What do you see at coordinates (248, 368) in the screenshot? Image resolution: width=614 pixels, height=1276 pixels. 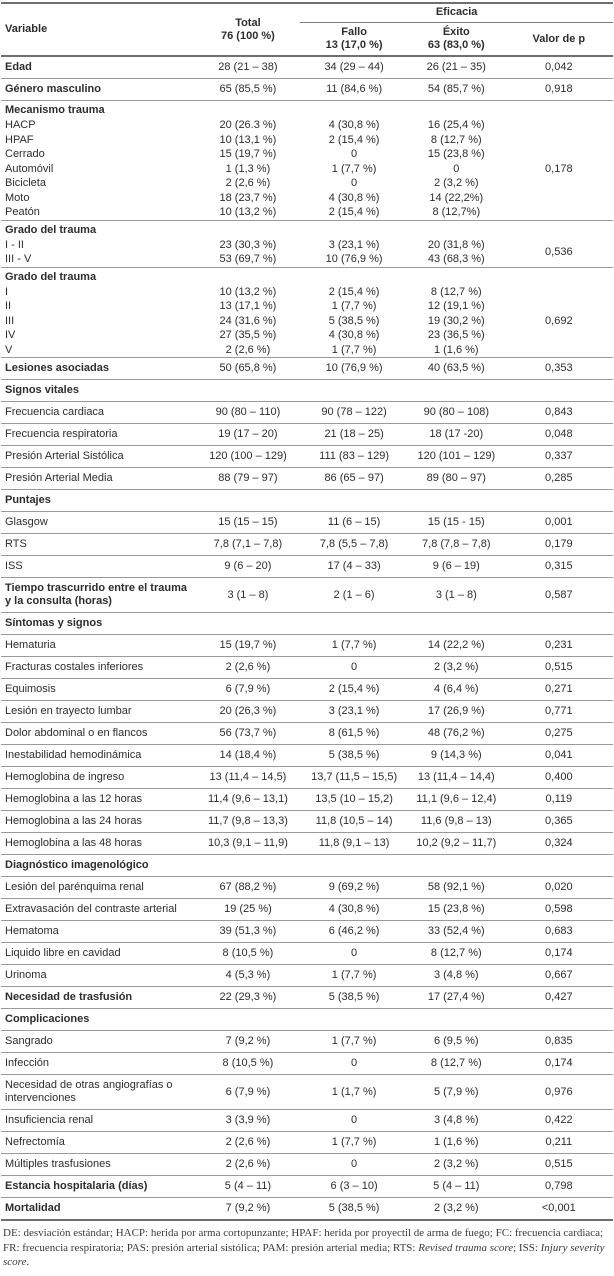 I see `total-cell: 50 (65,8 %)` at bounding box center [248, 368].